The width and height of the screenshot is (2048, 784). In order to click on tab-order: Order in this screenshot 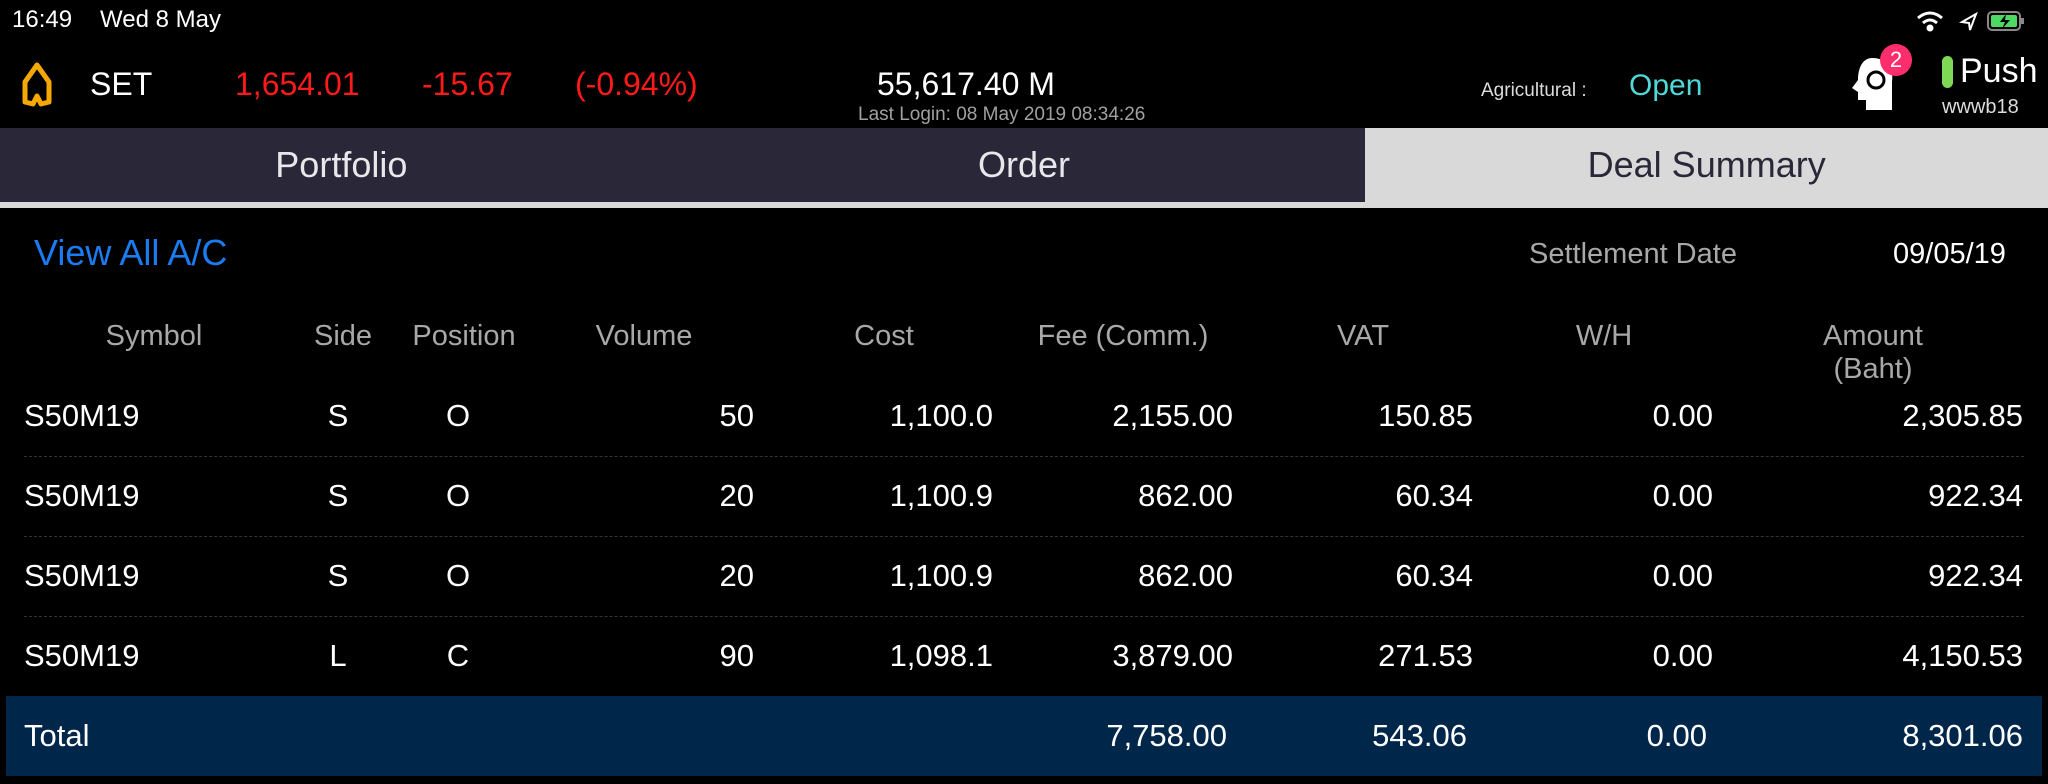, I will do `click(1024, 164)`.